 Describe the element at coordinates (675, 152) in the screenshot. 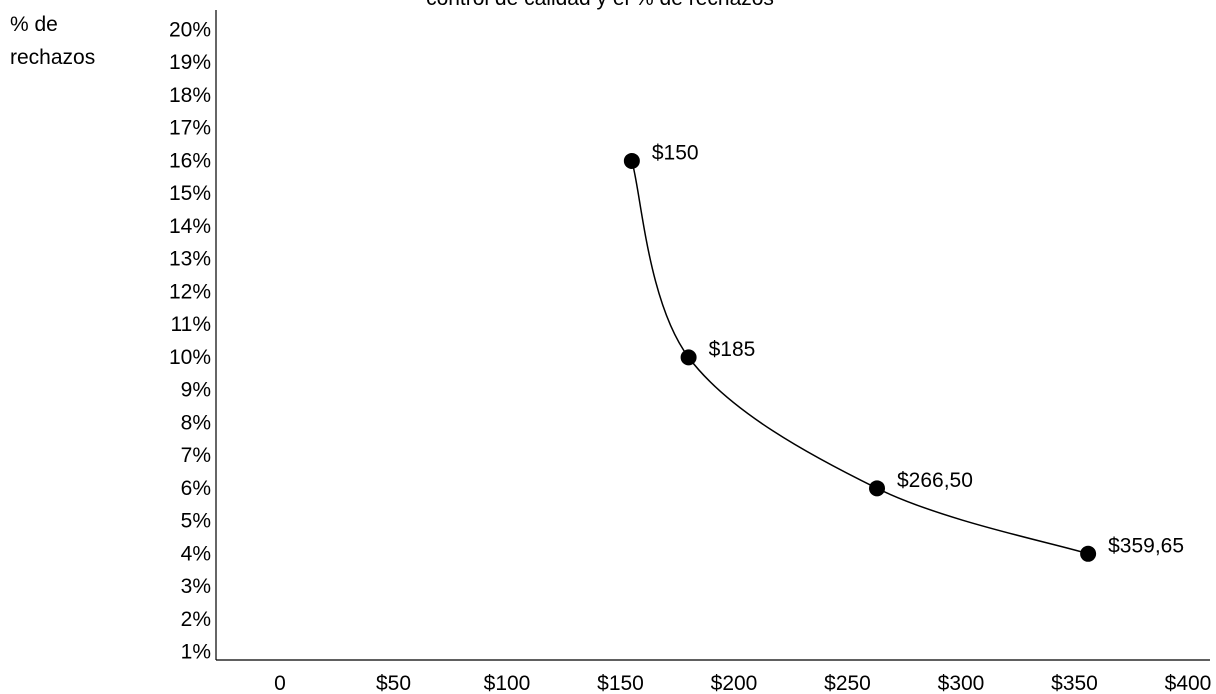

I see `data-label: $150` at that location.